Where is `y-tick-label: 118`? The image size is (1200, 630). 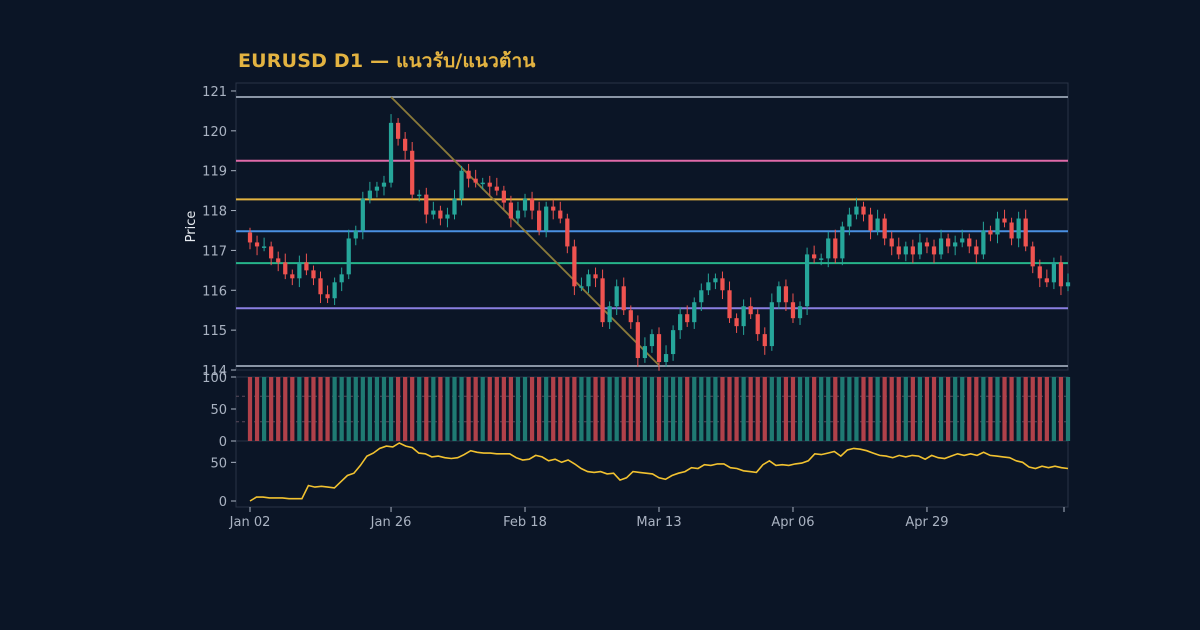 y-tick-label: 118 is located at coordinates (214, 212).